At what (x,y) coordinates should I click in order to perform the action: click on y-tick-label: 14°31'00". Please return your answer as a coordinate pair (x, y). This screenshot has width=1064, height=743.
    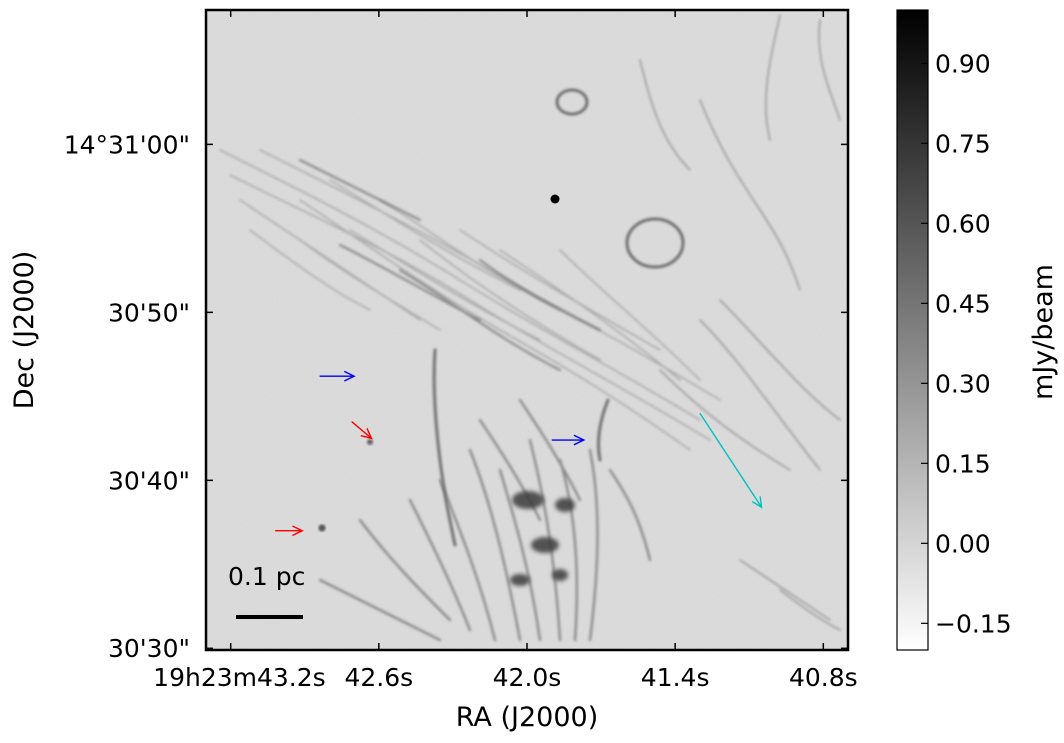
    Looking at the image, I should click on (127, 144).